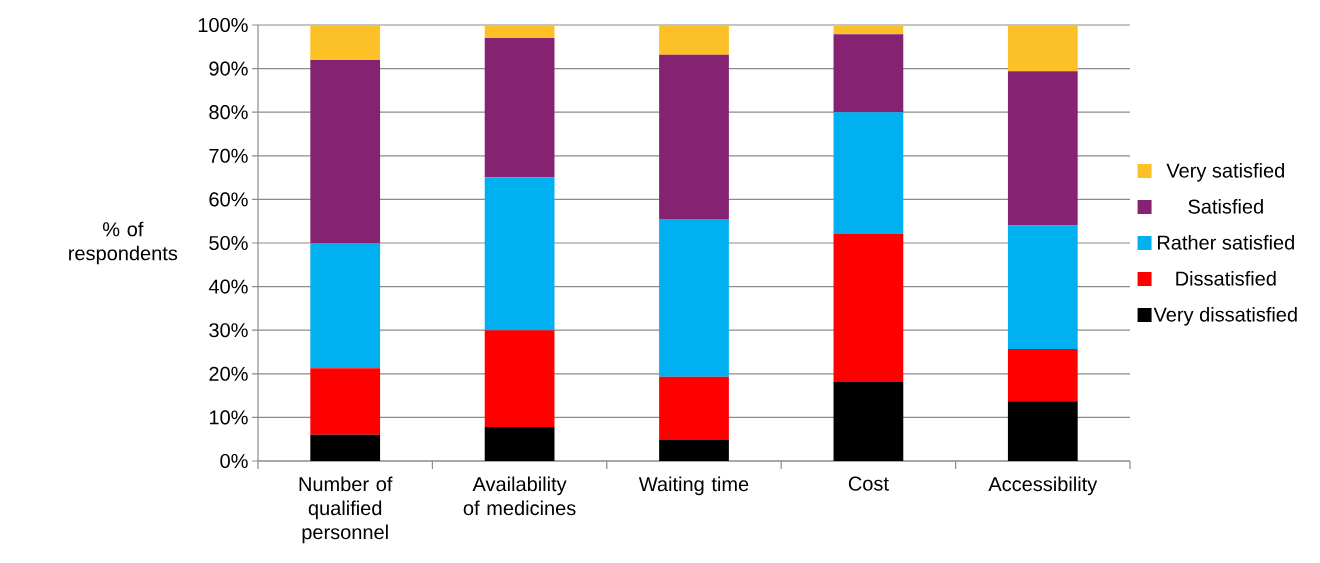 The height and width of the screenshot is (563, 1320). Describe the element at coordinates (228, 112) in the screenshot. I see `y-tick-label: 80%` at that location.